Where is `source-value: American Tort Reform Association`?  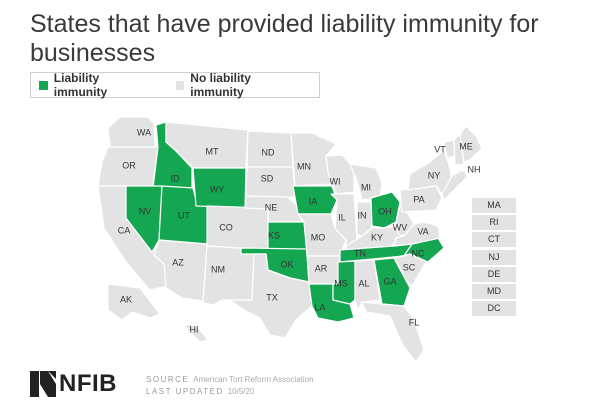 source-value: American Tort Reform Association is located at coordinates (253, 379).